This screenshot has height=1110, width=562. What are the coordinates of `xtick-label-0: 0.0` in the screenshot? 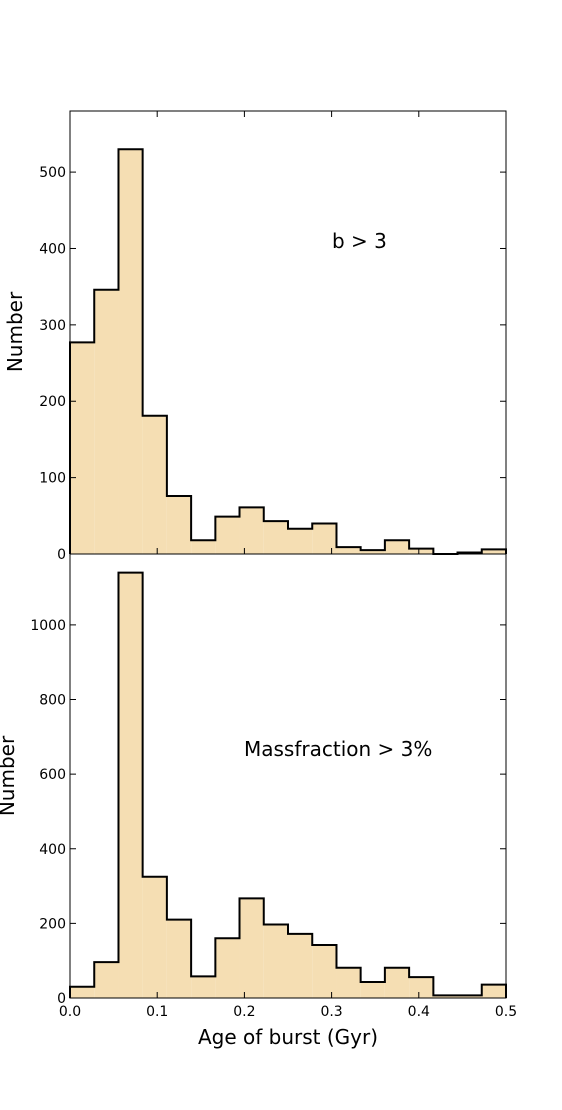 It's located at (70, 1012).